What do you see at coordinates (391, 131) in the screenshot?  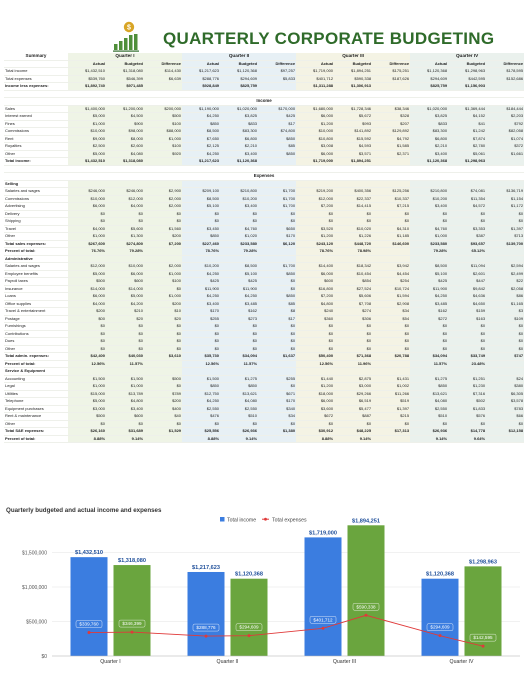 I see `value-cell: $129,892` at bounding box center [391, 131].